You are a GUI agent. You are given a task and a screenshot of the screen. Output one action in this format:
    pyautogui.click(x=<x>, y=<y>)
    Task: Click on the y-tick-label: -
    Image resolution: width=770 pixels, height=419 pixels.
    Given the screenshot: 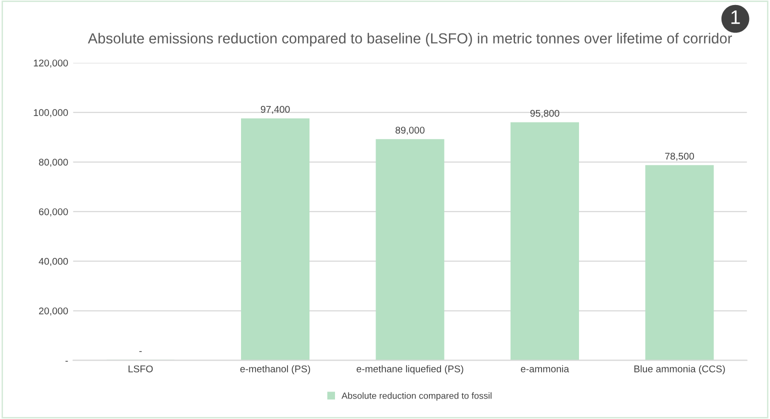 What is the action you would take?
    pyautogui.click(x=66, y=361)
    